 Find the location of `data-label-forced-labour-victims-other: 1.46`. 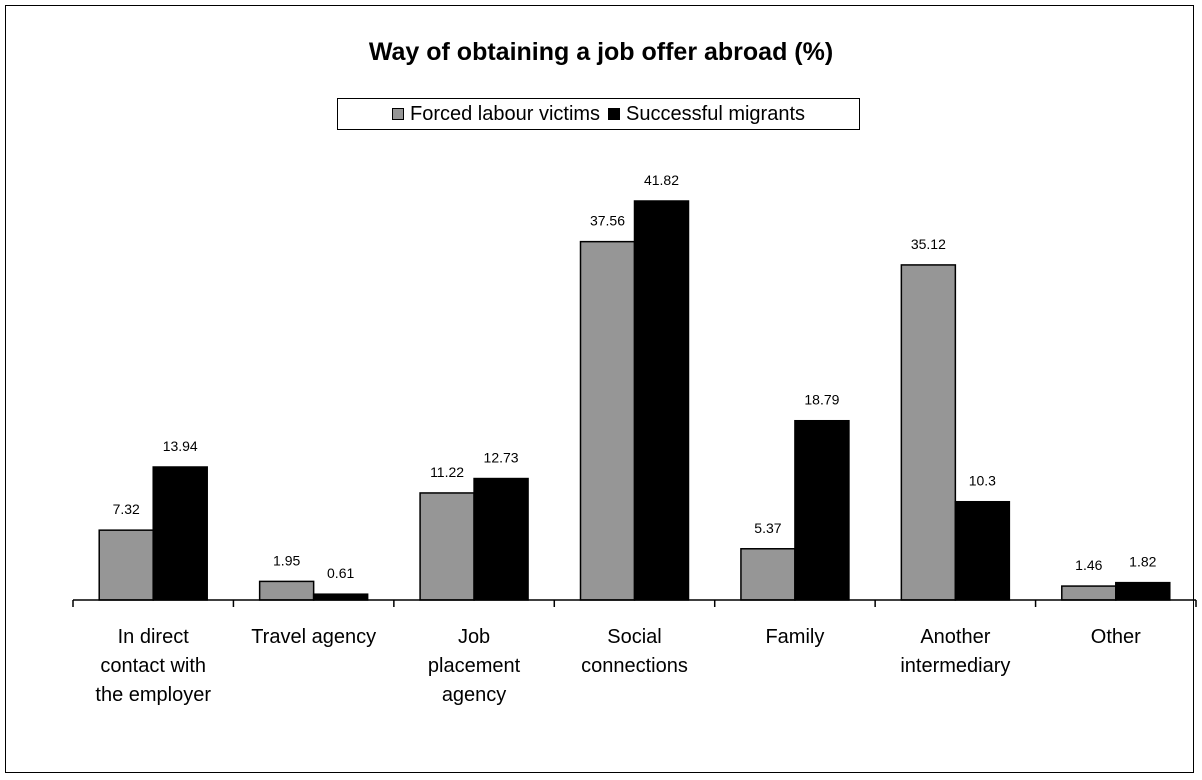

data-label-forced-labour-victims-other: 1.46 is located at coordinates (1088, 565).